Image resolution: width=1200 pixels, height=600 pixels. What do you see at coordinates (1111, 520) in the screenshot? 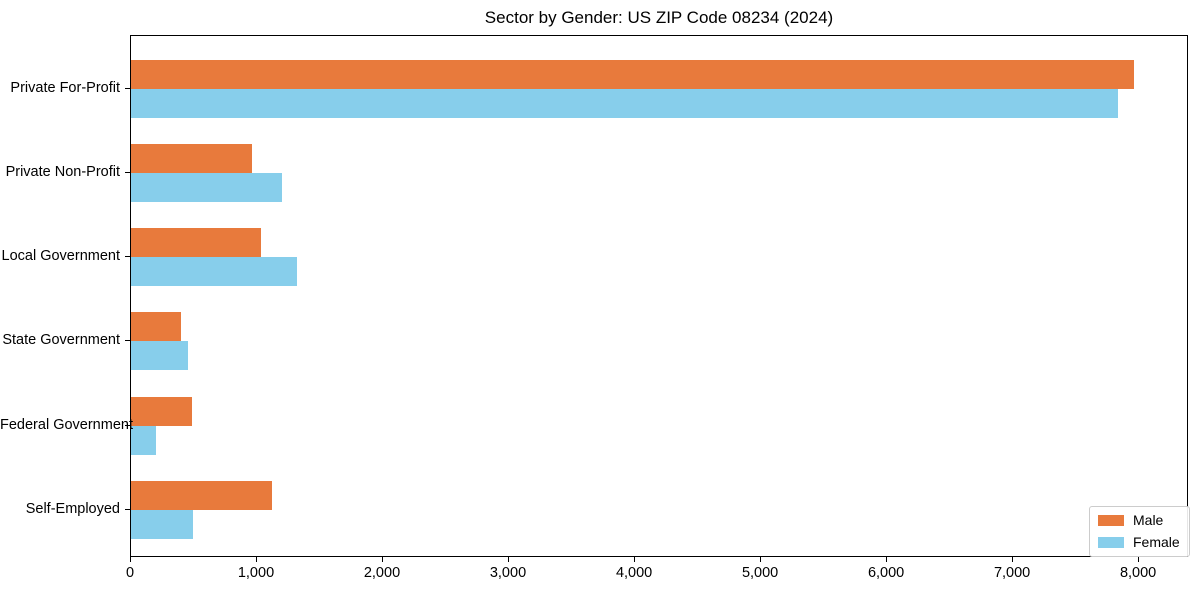
I see `legend-swatch-male-icon` at bounding box center [1111, 520].